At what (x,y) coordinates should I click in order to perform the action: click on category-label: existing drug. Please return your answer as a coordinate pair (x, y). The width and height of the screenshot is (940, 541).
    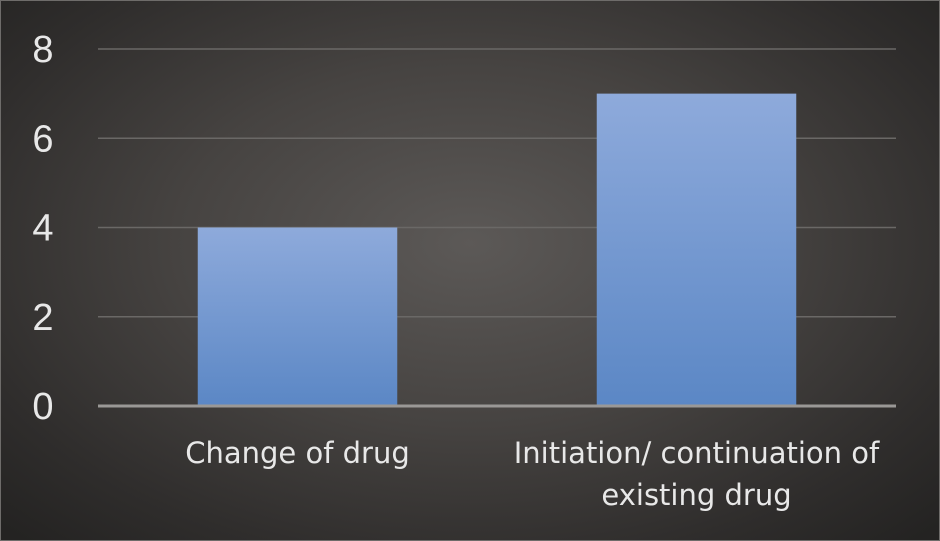
    Looking at the image, I should click on (696, 495).